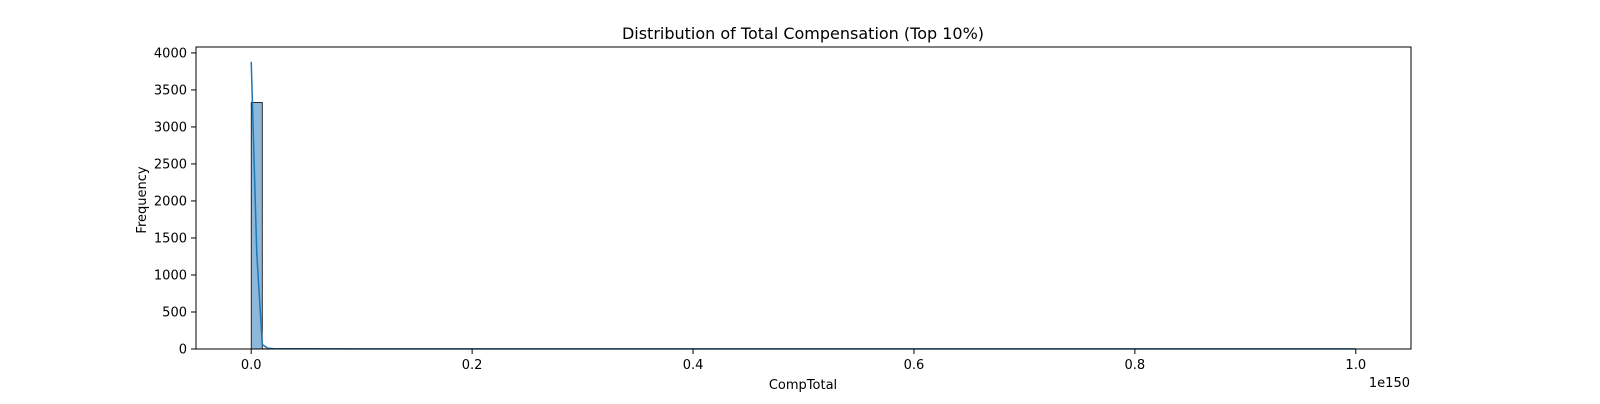  Describe the element at coordinates (170, 164) in the screenshot. I see `y-tick-label: 2500` at that location.